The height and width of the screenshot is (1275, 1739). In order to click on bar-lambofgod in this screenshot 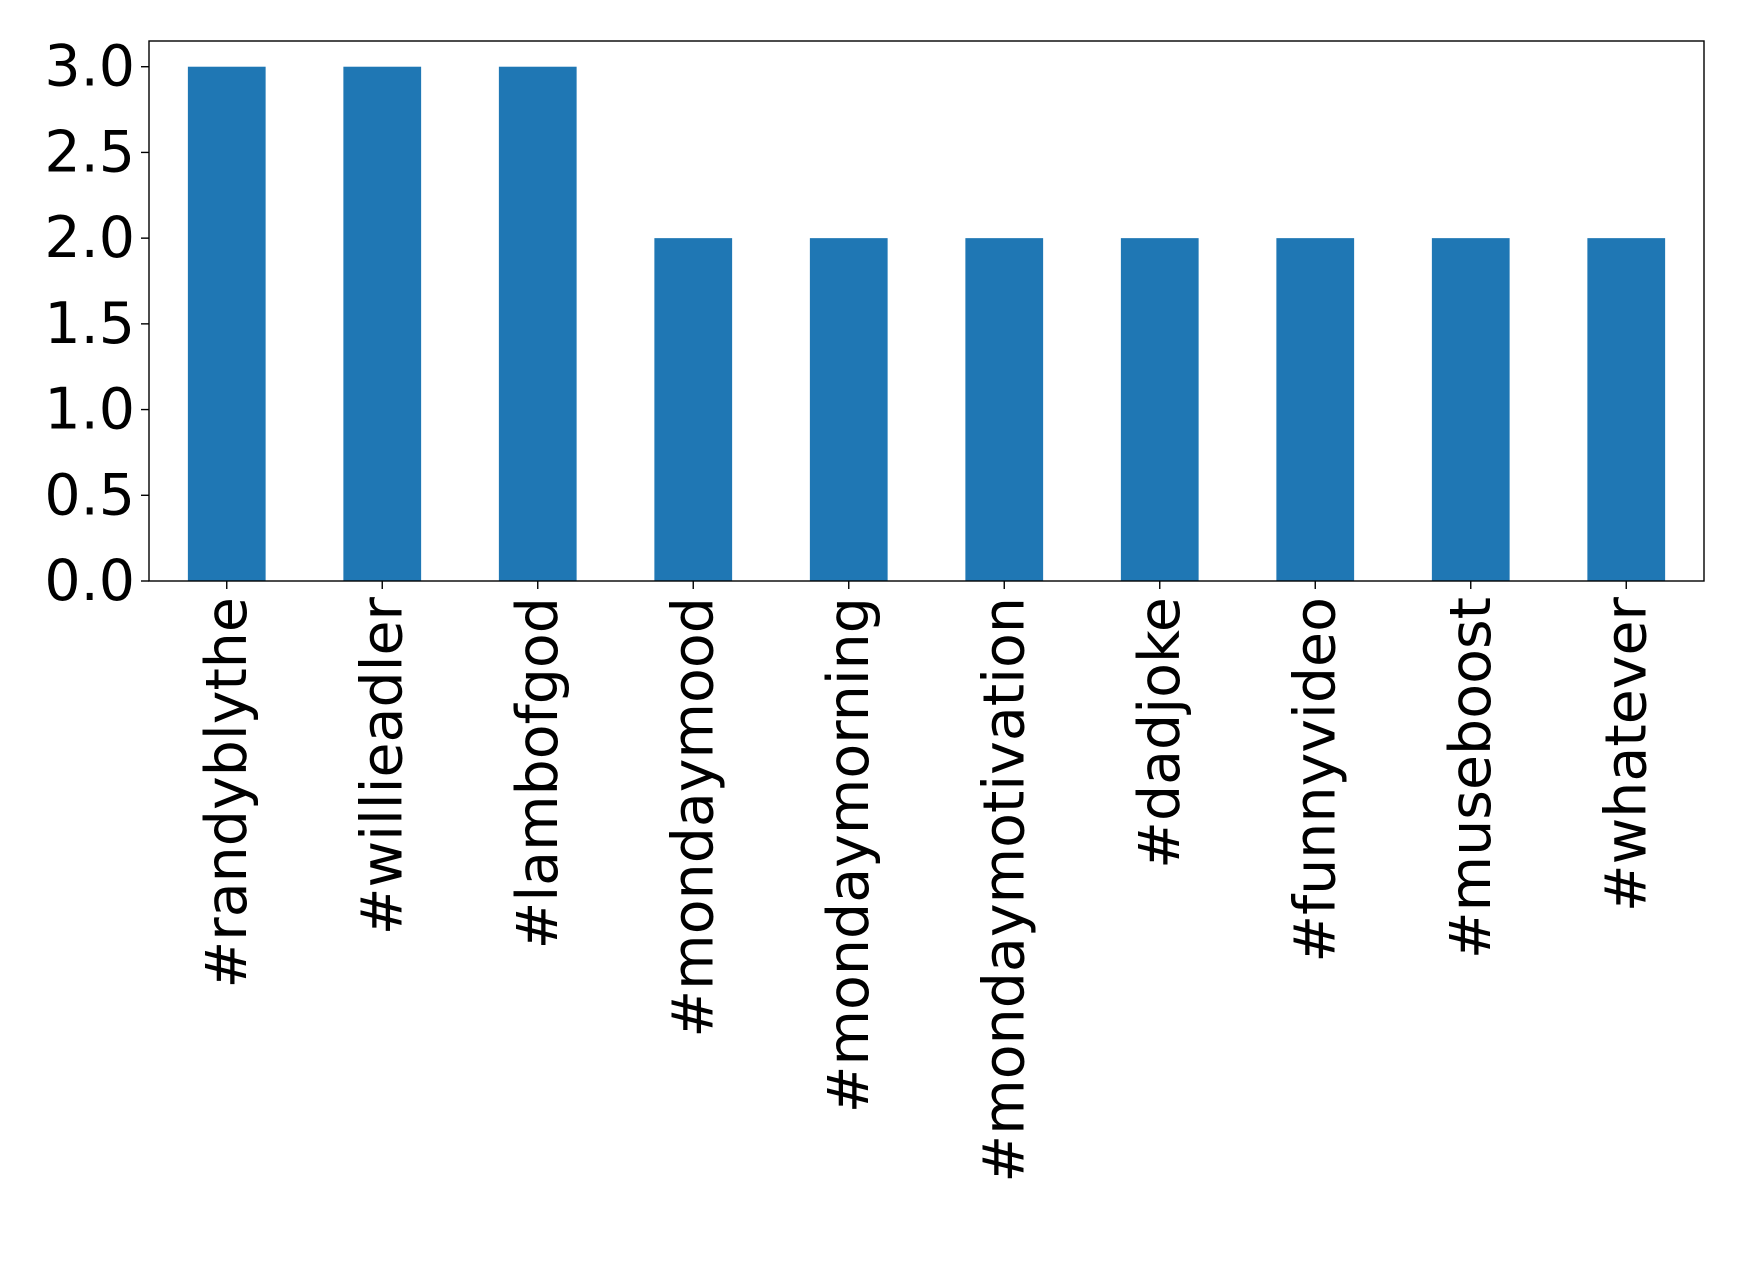, I will do `click(537, 323)`.